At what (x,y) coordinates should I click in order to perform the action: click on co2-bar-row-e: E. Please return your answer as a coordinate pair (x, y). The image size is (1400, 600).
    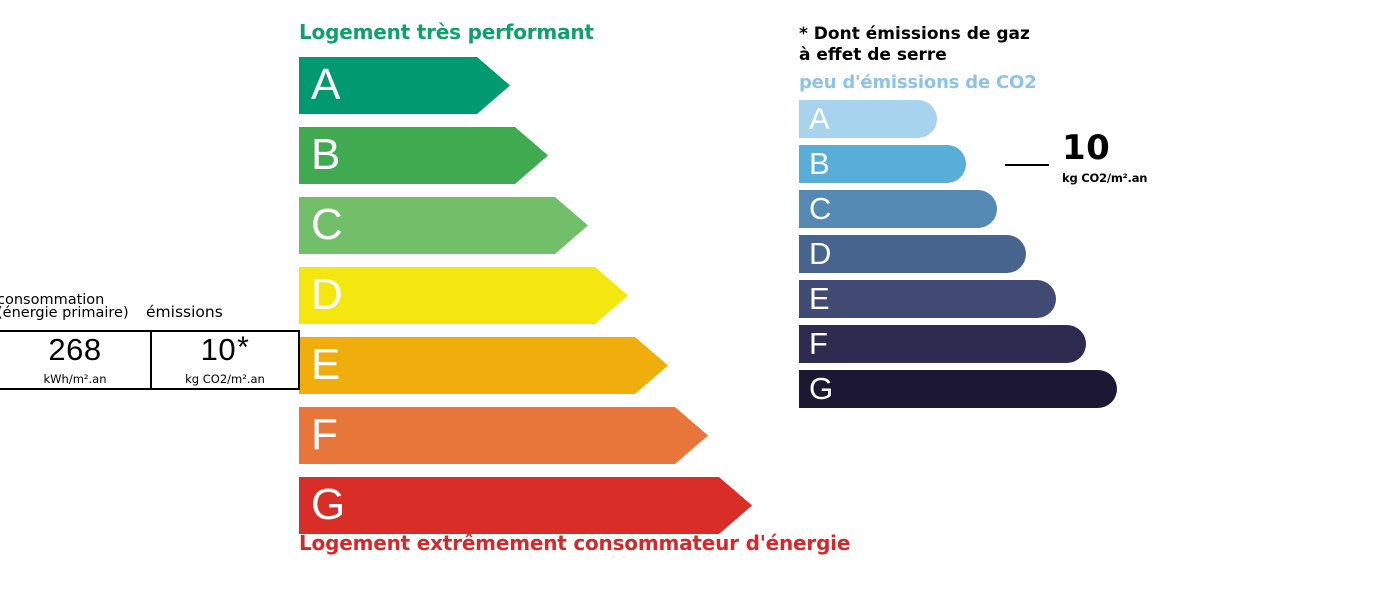
    Looking at the image, I should click on (927, 299).